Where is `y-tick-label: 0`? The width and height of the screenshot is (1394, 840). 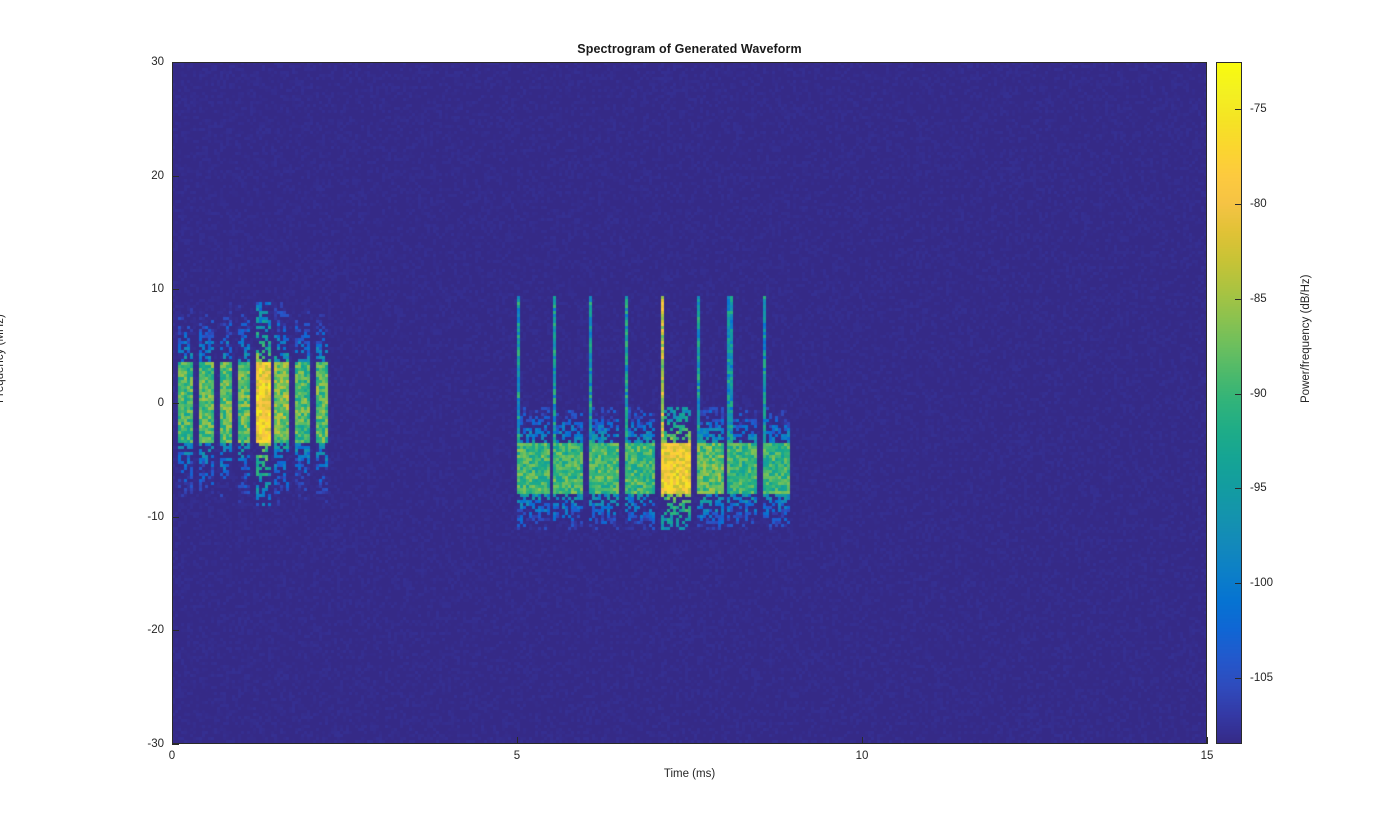 y-tick-label: 0 is located at coordinates (160, 403).